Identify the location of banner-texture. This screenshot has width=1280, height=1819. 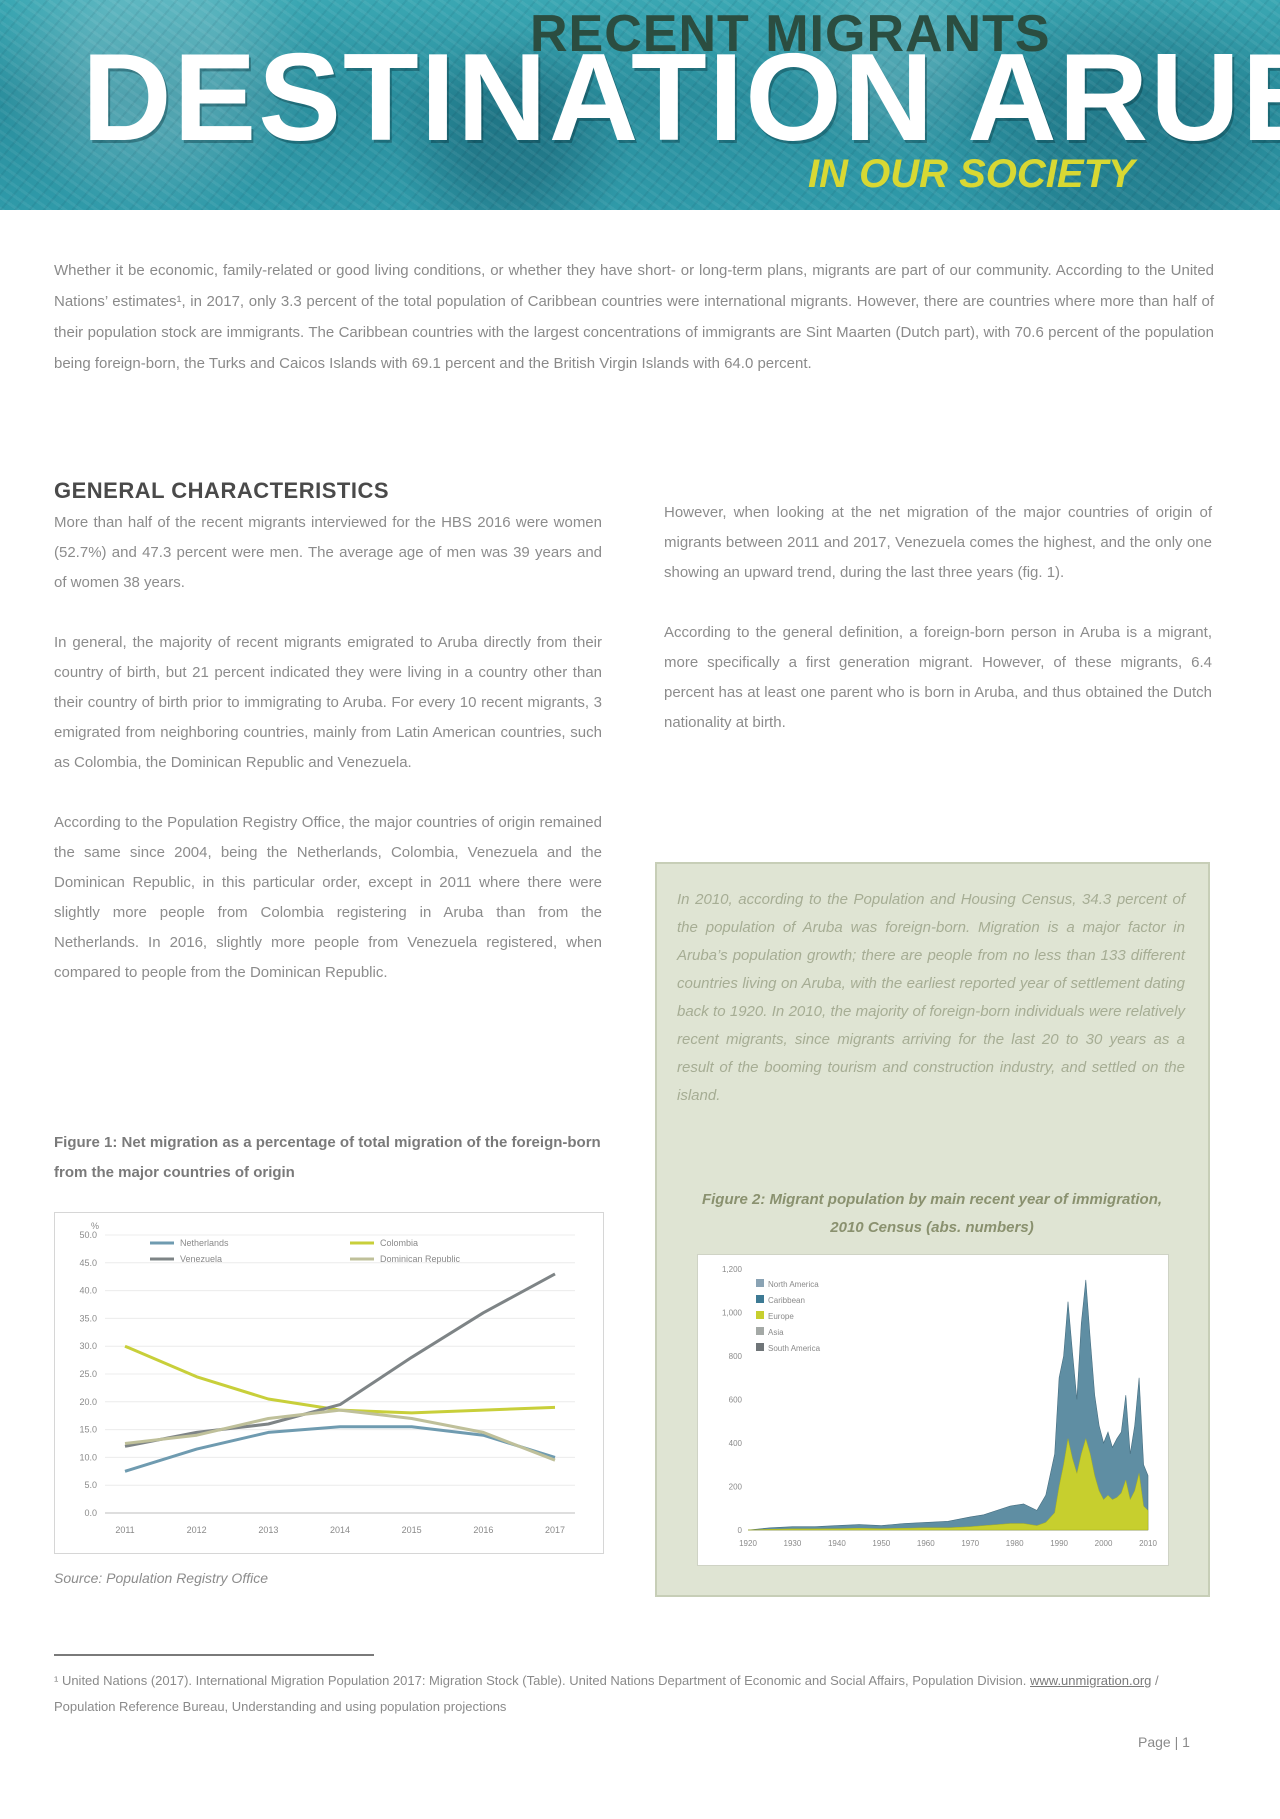
(640, 105).